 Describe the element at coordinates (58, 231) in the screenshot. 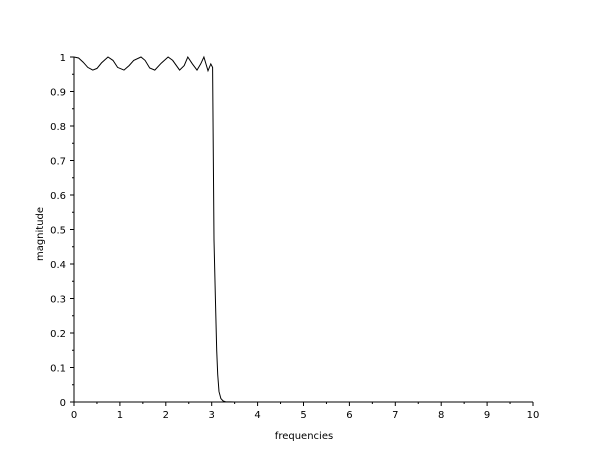

I see `y-tick-label: 0.5` at that location.